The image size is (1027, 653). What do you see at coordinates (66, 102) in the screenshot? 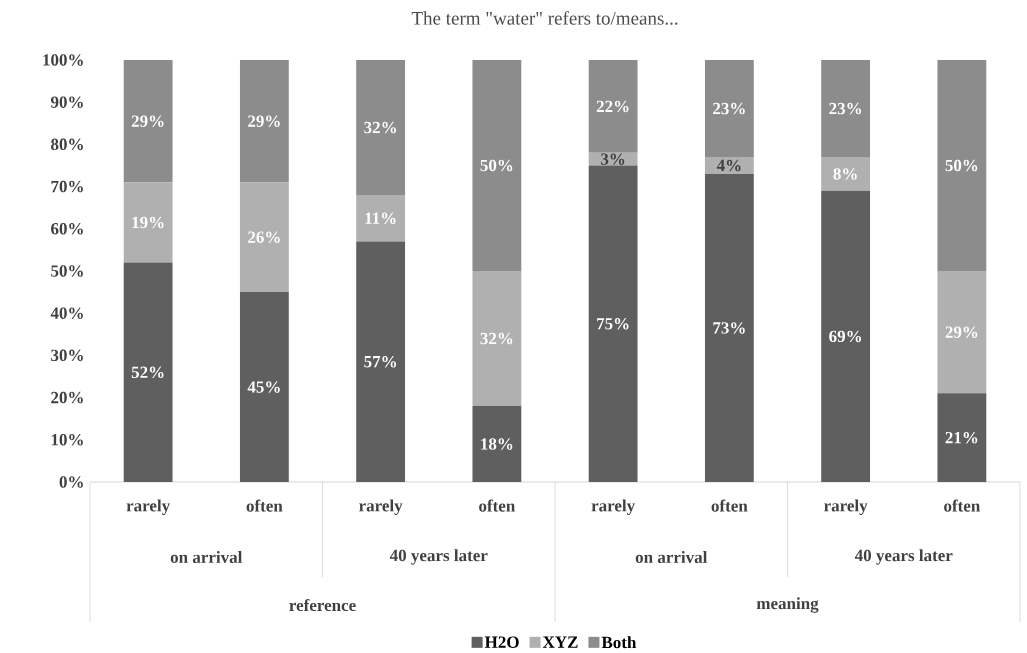
I see `y-tick-label: 90%` at bounding box center [66, 102].